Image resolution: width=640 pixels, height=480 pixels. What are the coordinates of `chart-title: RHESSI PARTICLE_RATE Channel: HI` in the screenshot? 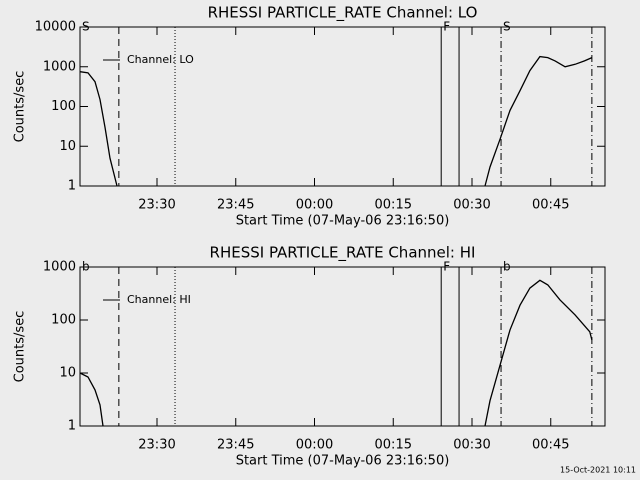 It's located at (343, 253).